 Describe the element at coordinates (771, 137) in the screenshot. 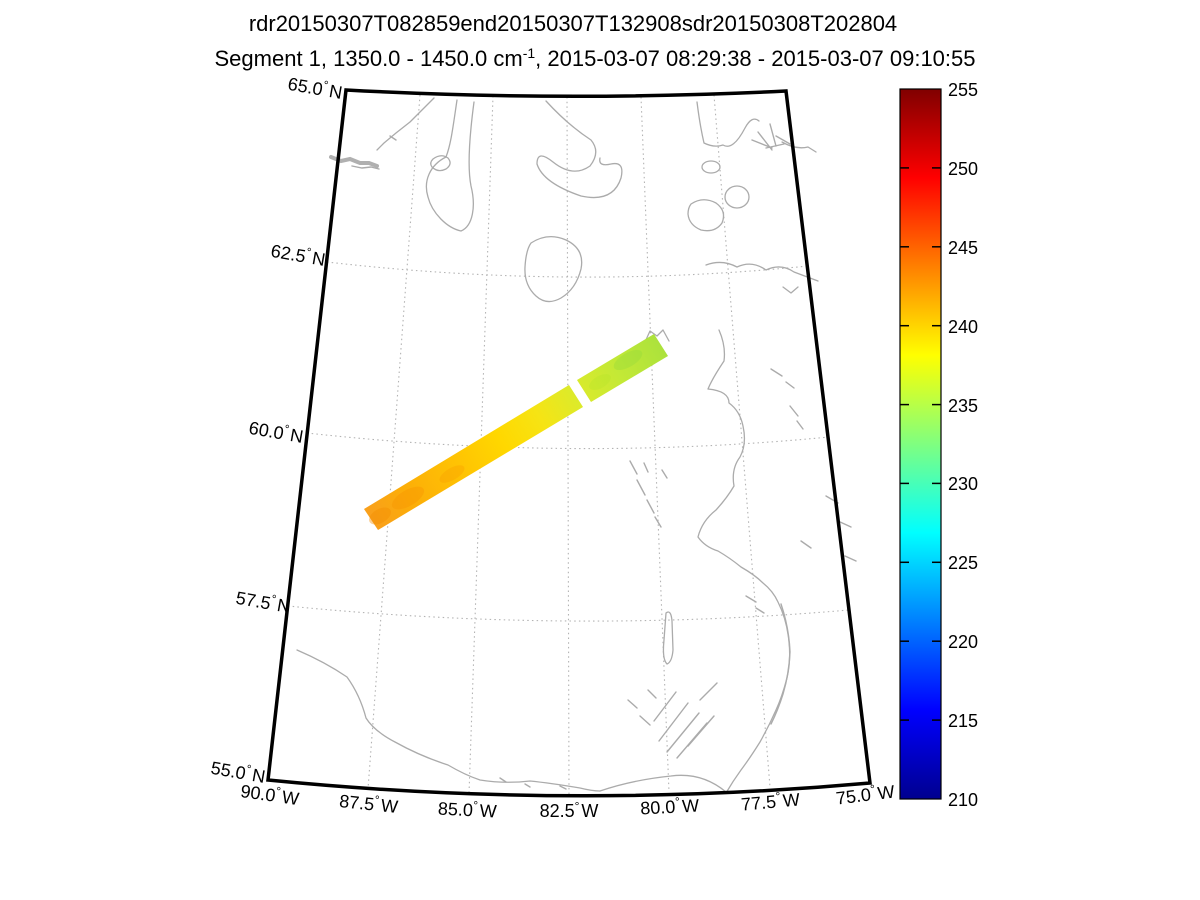

I see `coastline-island-cluster` at that location.